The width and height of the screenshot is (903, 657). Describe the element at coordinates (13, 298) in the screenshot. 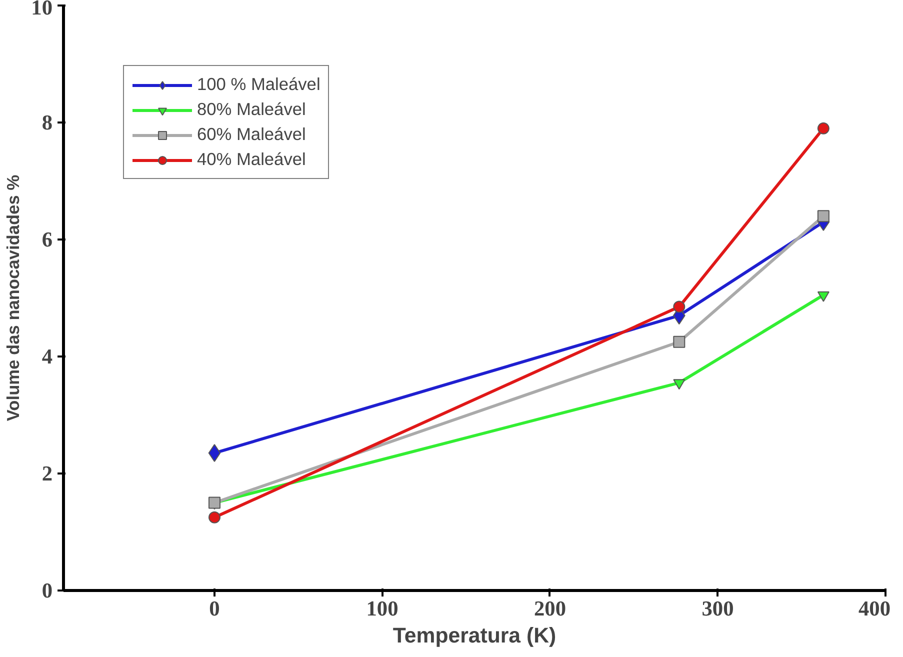

I see `y-axis-title: Volume das nanocavidades %` at that location.